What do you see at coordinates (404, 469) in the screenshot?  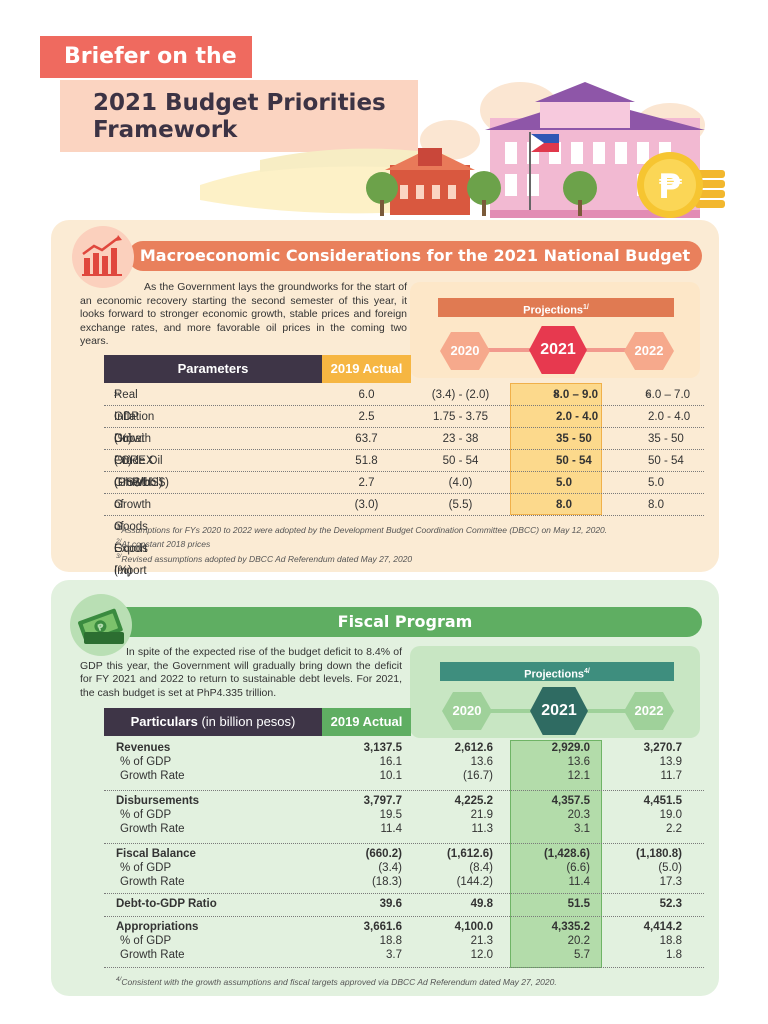 I see `table-row: FOREX (PhP/US$) 51.8 50 - 54 50 - 54 50 - 54` at bounding box center [404, 469].